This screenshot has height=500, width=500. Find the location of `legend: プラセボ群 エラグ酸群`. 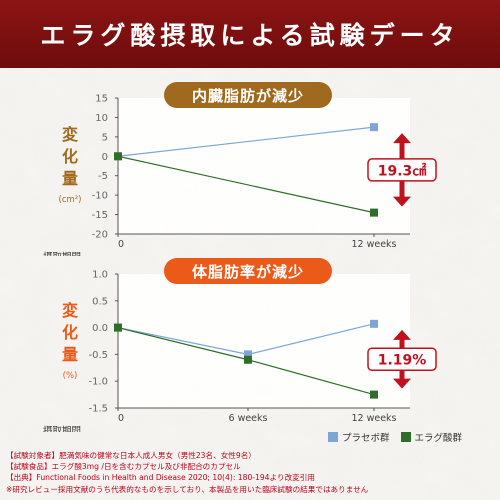

legend: プラセボ群 エラグ酸群 is located at coordinates (399, 438).